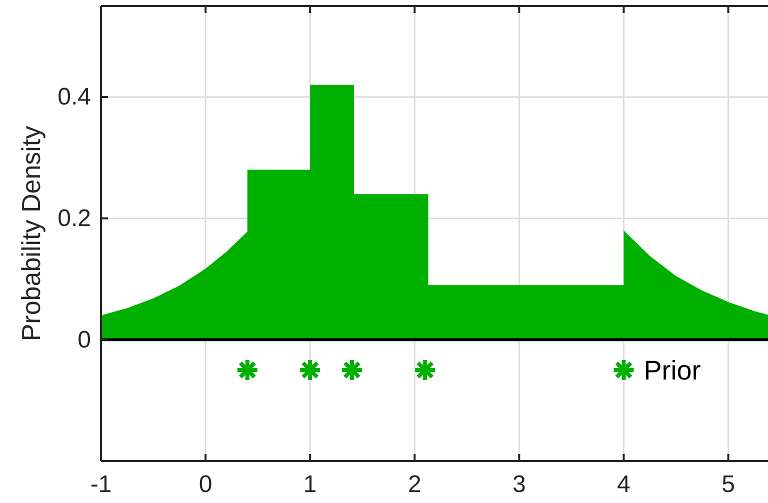  Describe the element at coordinates (672, 370) in the screenshot. I see `series-label: Prior` at that location.